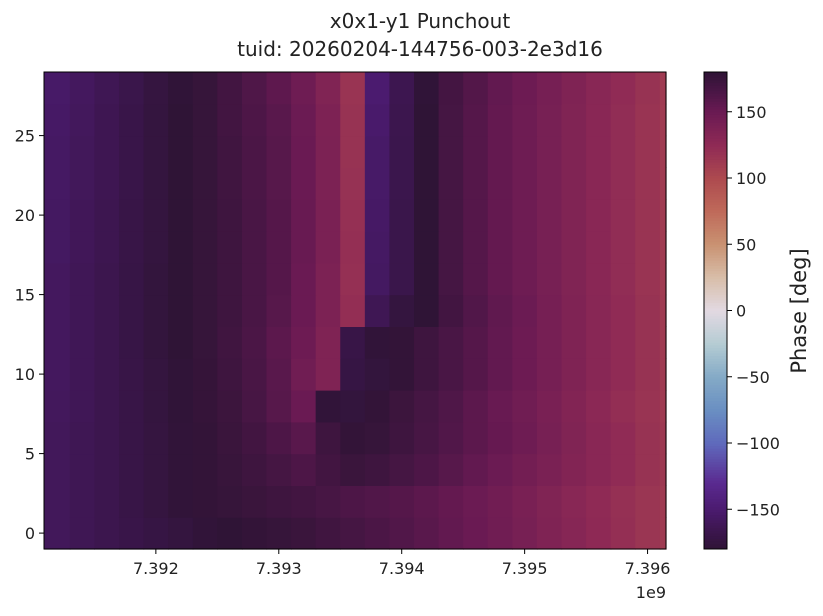 The width and height of the screenshot is (823, 616). What do you see at coordinates (746, 244) in the screenshot?
I see `colorbar-tick-label: 50` at bounding box center [746, 244].